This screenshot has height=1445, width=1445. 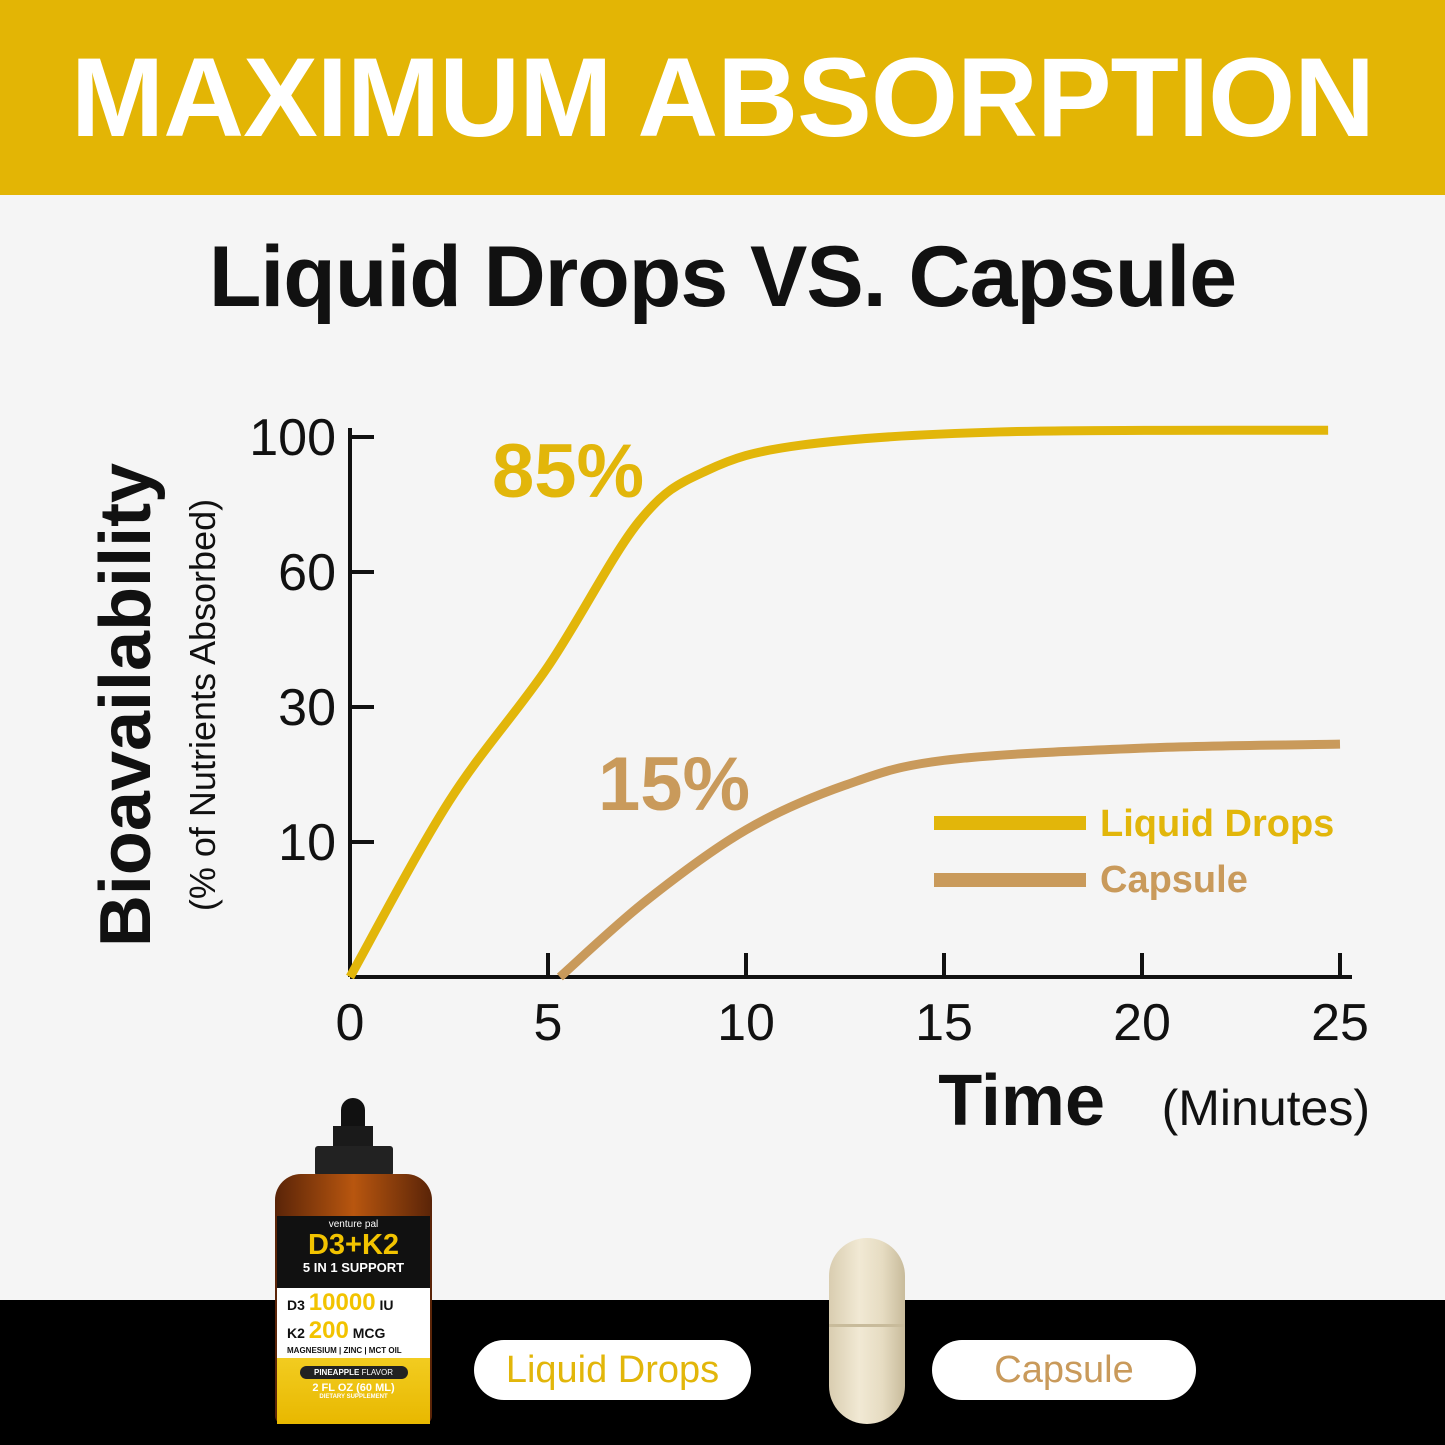 I want to click on chart-subtitle: Liquid Drops VS. Capsule, so click(x=722, y=277).